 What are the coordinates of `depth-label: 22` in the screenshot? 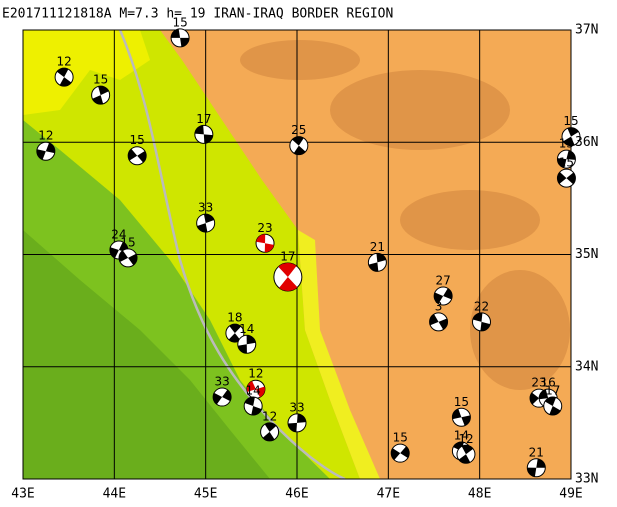 It's located at (481, 306).